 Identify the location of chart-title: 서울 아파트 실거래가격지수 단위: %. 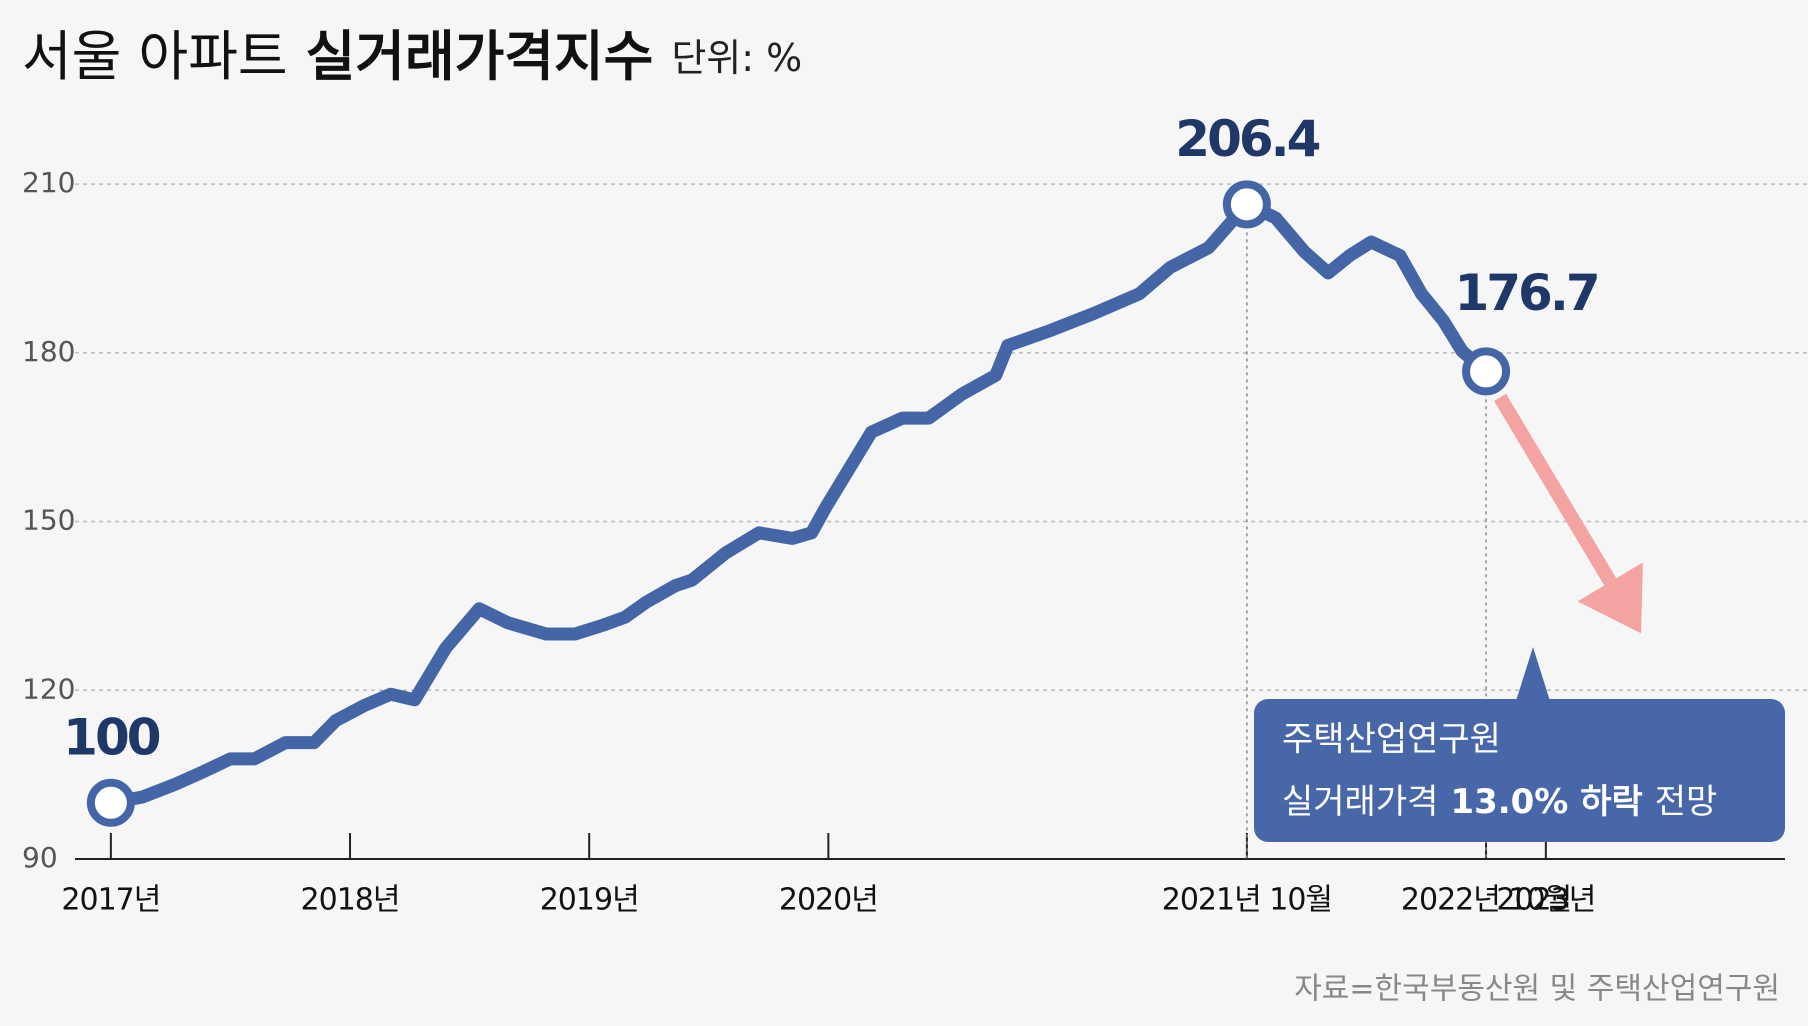
(412, 56).